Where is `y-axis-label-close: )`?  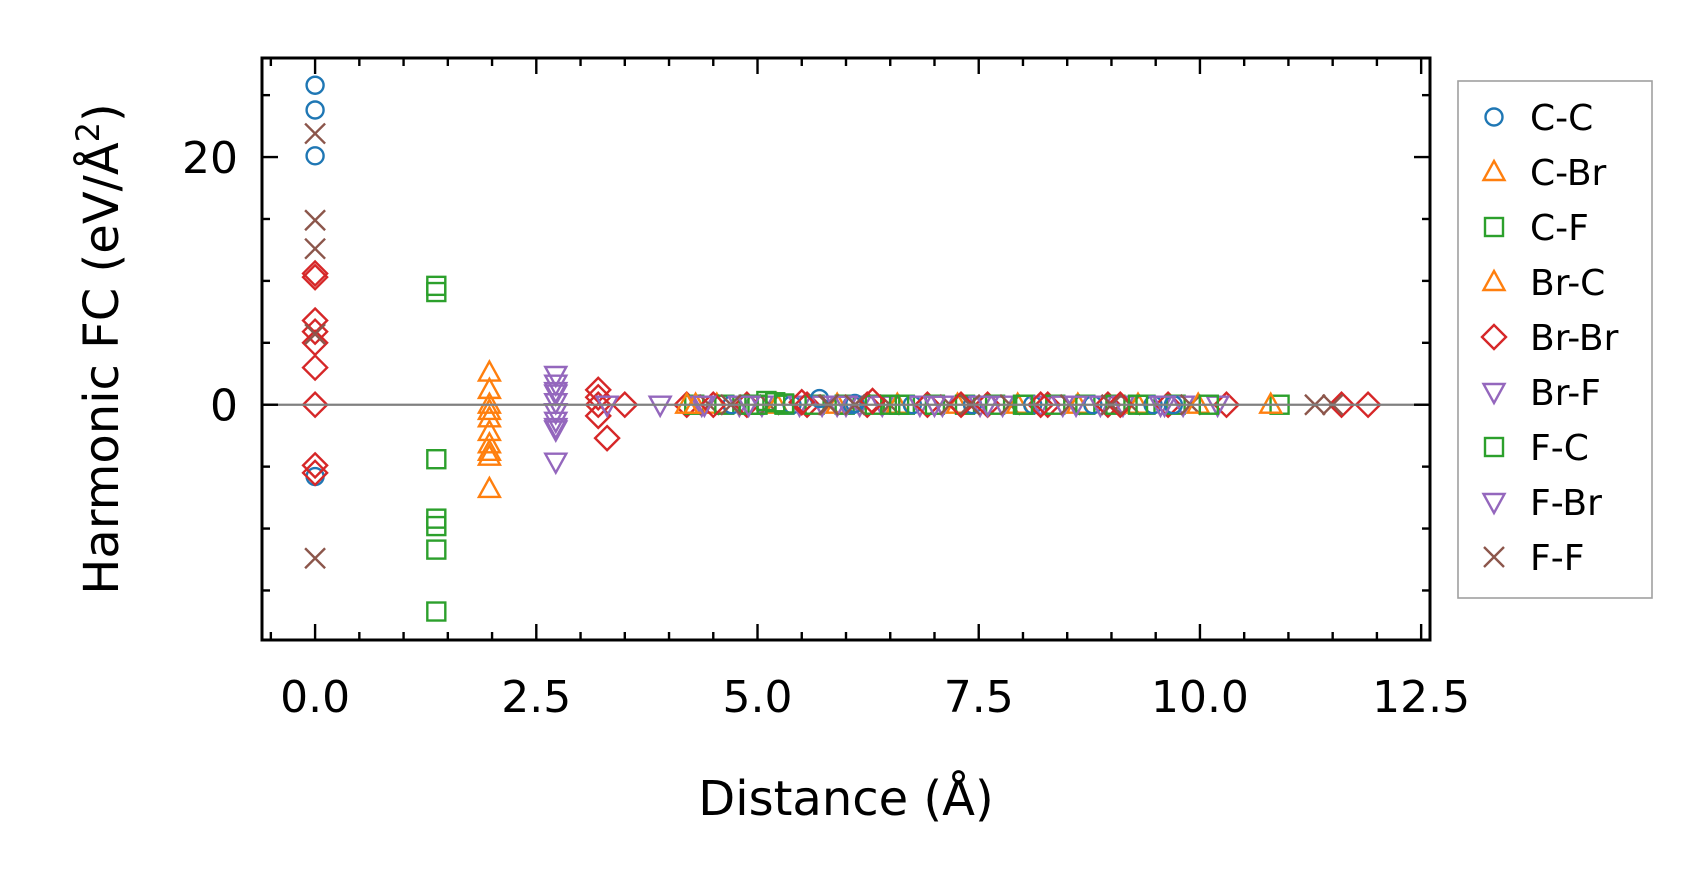
y-axis-label-close: ) is located at coordinates (102, 112).